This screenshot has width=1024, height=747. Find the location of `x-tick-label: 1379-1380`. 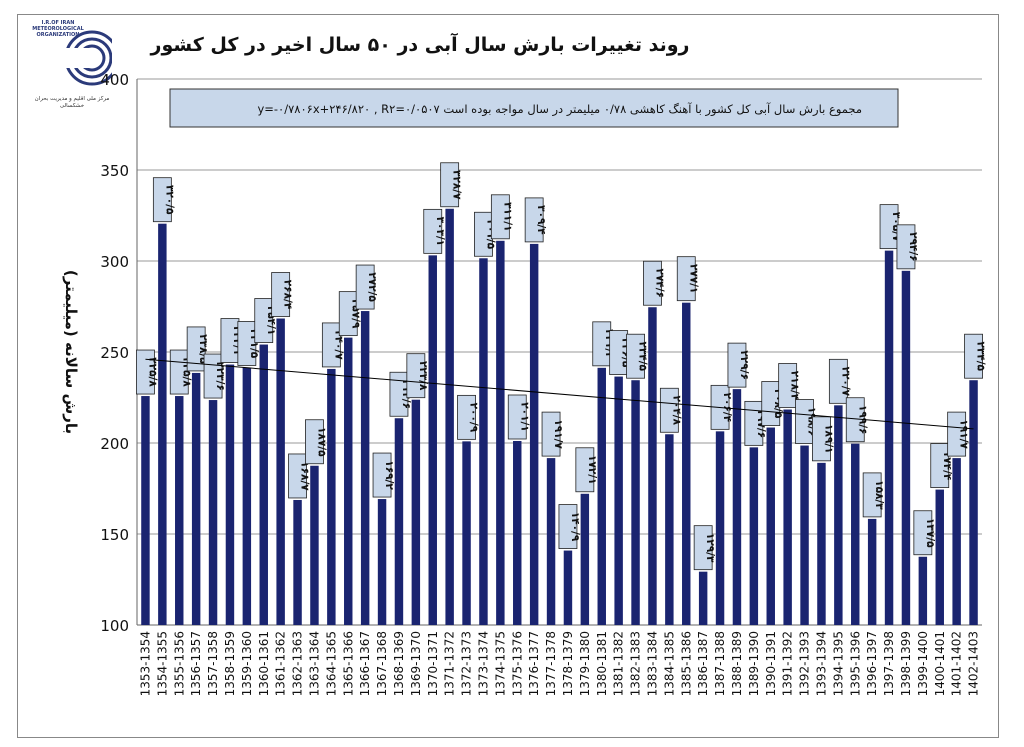

x-tick-label: 1379-1380 is located at coordinates (585, 663).